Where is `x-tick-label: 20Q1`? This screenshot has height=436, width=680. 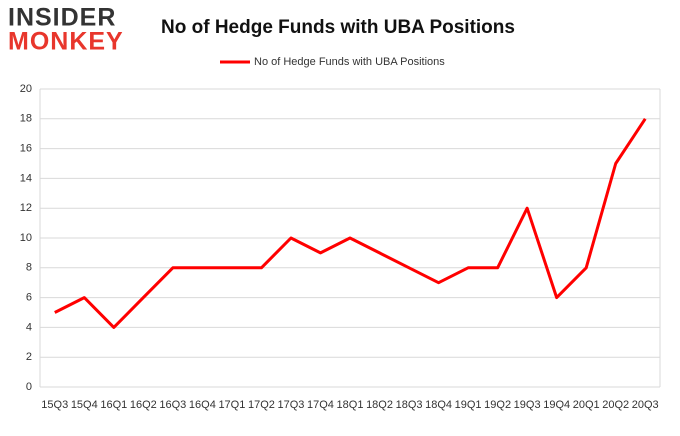 x-tick-label: 20Q1 is located at coordinates (586, 405).